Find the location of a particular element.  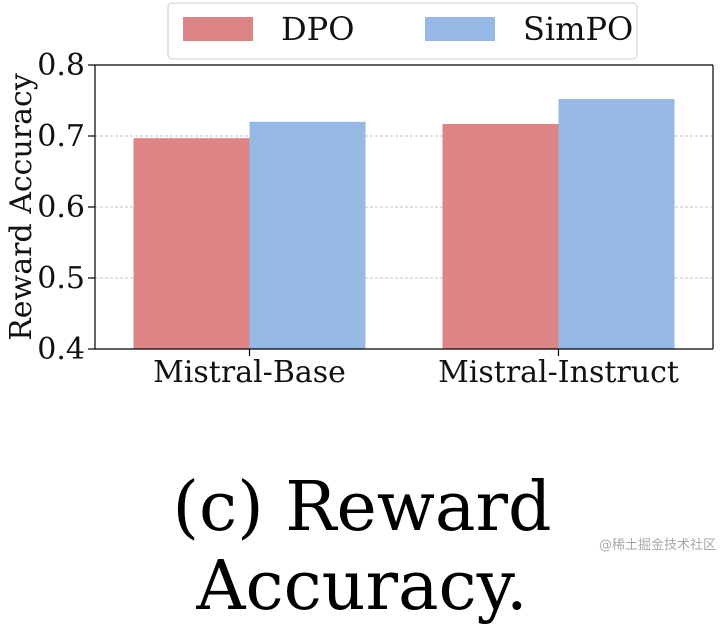

y-tick-label: 0.5 is located at coordinates (61, 278).